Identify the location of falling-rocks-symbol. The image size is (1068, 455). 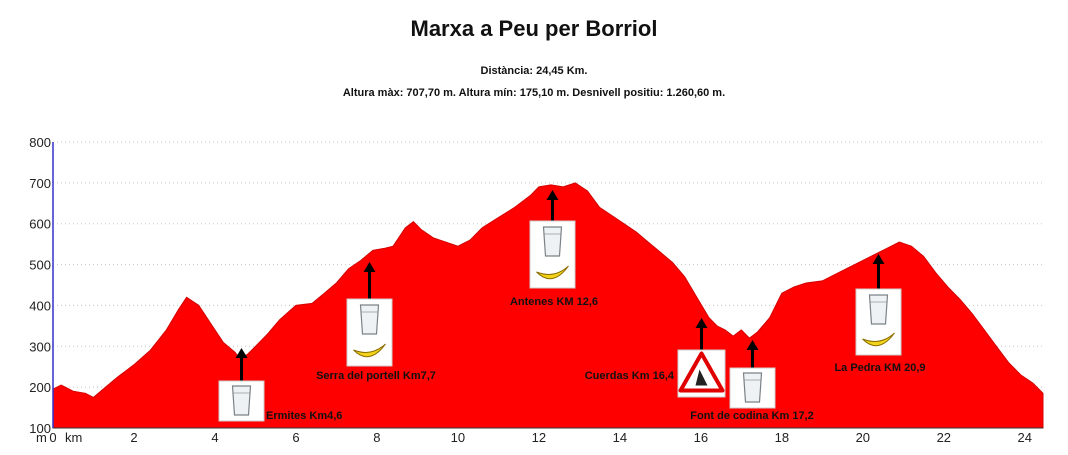
(701, 377).